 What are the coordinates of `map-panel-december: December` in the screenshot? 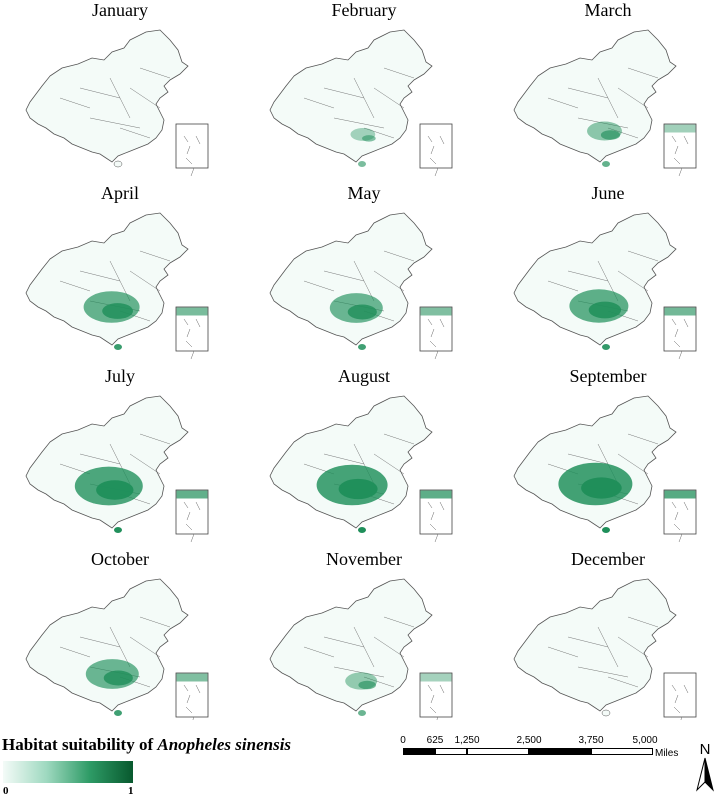 It's located at (605, 634).